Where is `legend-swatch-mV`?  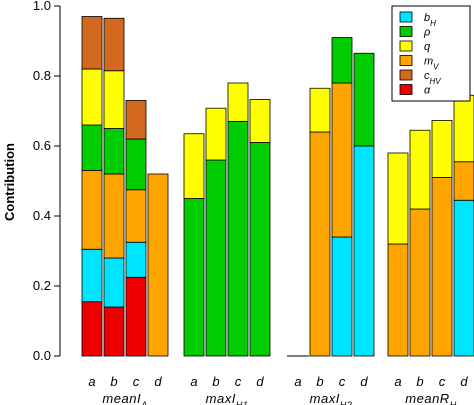 legend-swatch-mV is located at coordinates (406, 60).